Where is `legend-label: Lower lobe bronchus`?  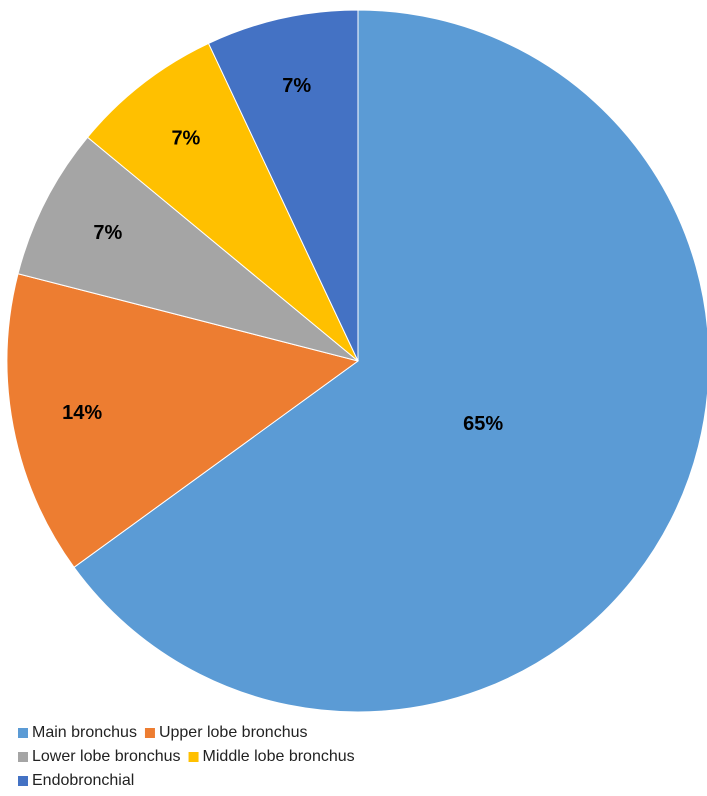 legend-label: Lower lobe bronchus is located at coordinates (106, 756).